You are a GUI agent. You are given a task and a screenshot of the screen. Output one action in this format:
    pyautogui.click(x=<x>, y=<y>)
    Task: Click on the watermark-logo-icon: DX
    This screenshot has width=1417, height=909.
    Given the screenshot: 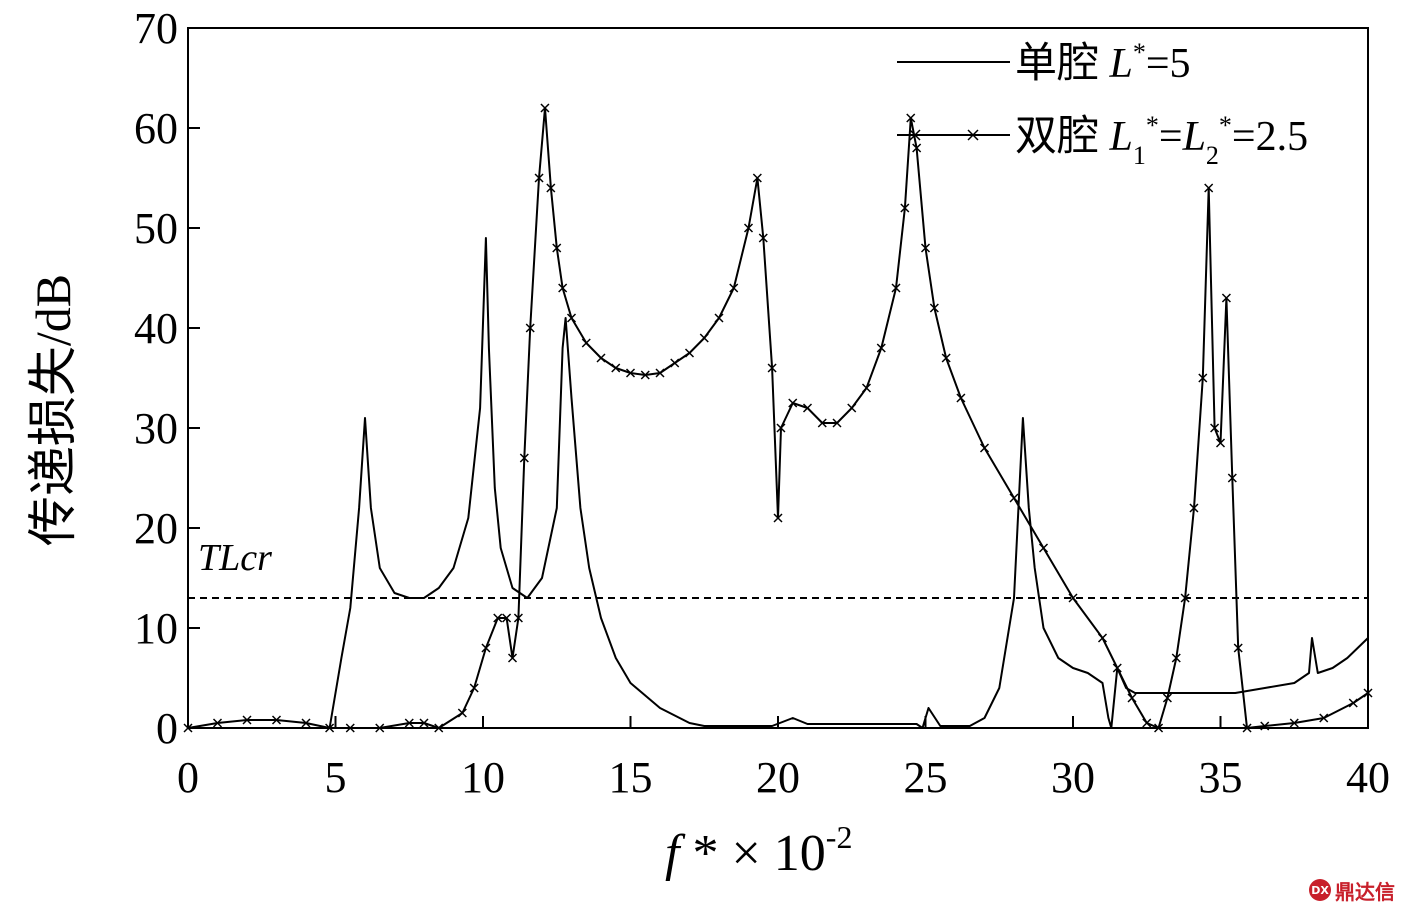 What is the action you would take?
    pyautogui.click(x=1320, y=890)
    